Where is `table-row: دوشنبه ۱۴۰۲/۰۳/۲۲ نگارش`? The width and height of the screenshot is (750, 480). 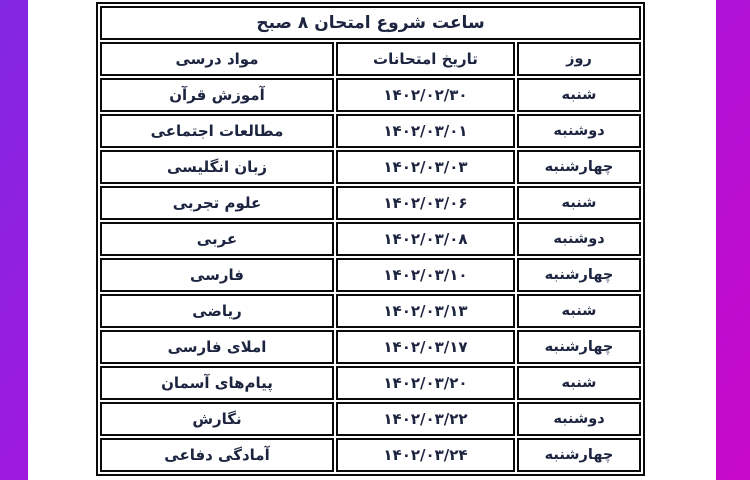
table-row: دوشنبه ۱۴۰۲/۰۳/۲۲ نگارش is located at coordinates (370, 419).